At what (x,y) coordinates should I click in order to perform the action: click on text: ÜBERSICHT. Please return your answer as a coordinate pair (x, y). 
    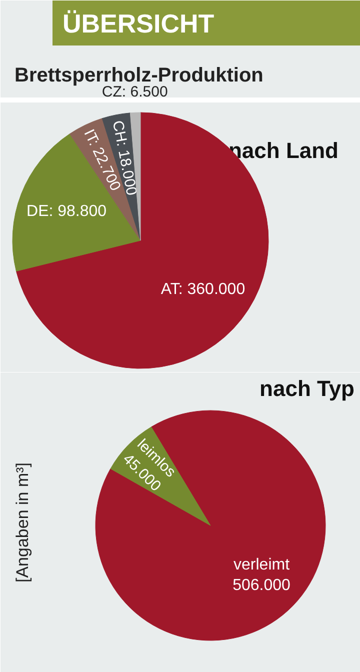
    Looking at the image, I should click on (138, 23).